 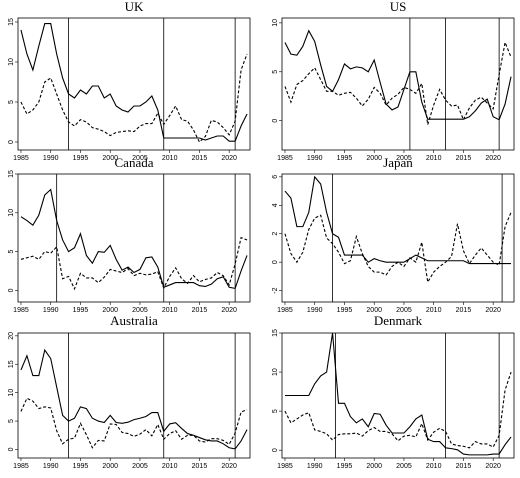 I want to click on y-tick-label: 2, so click(x=275, y=234).